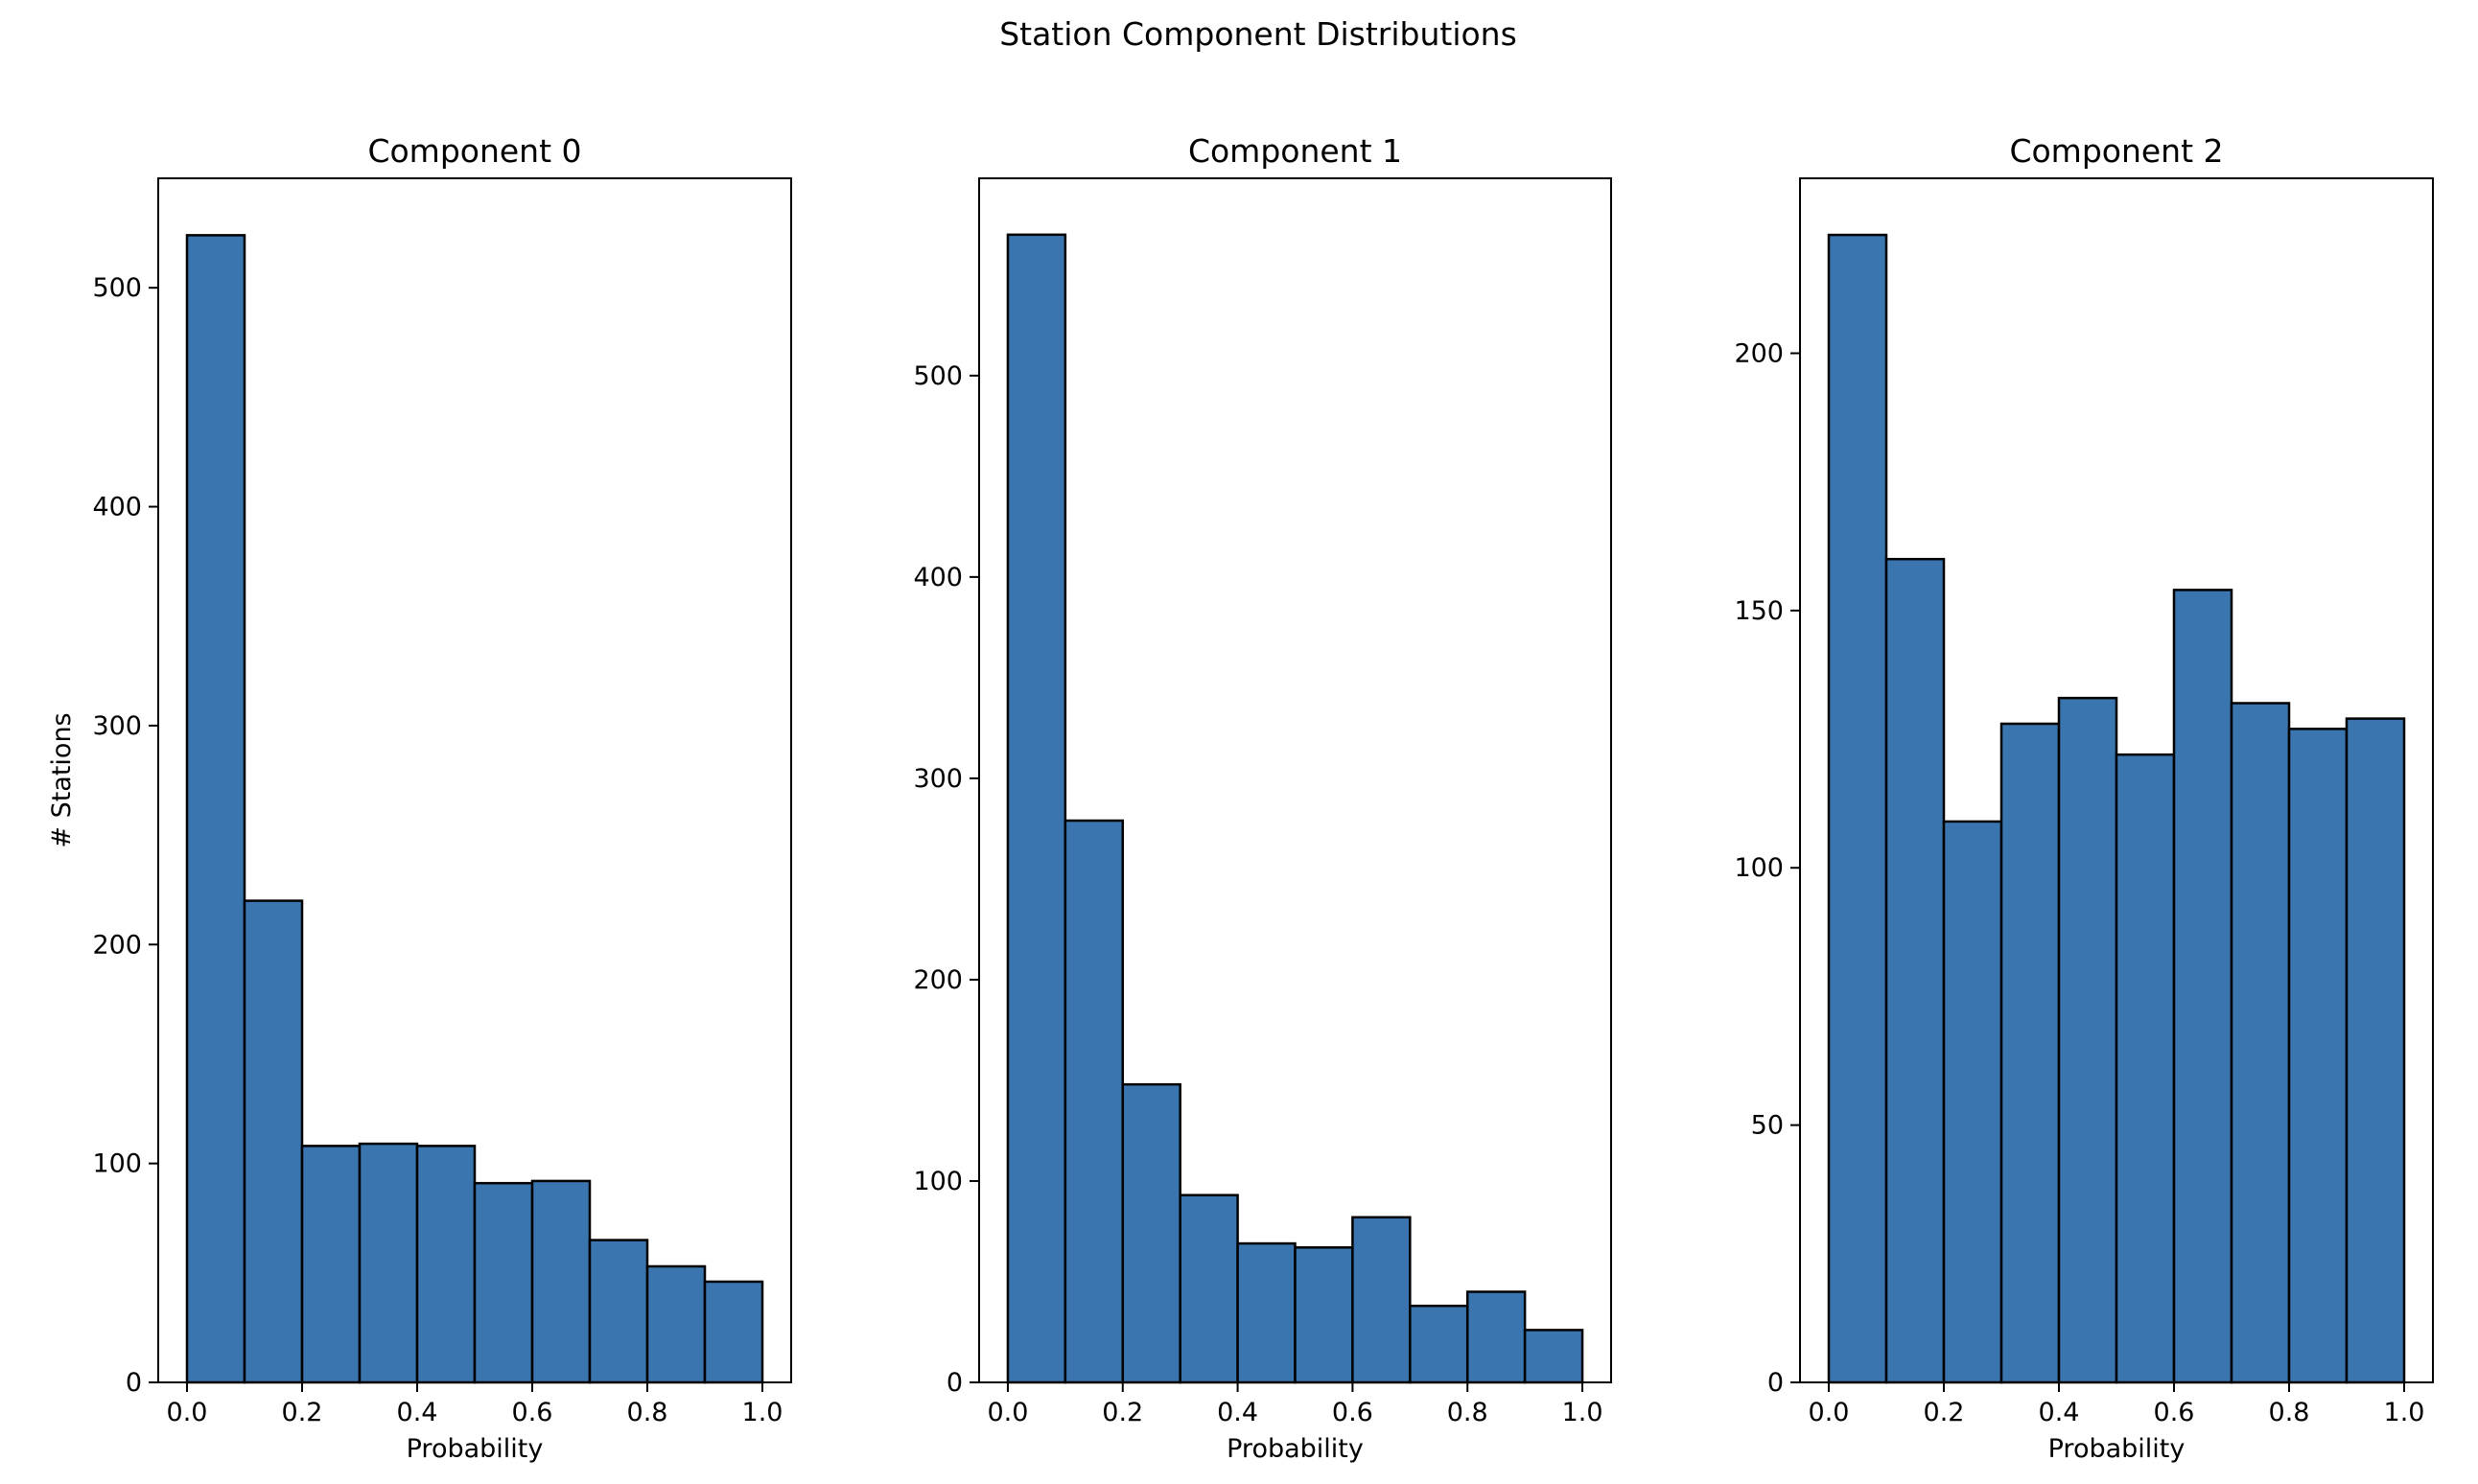 The image size is (2478, 1484). What do you see at coordinates (1295, 151) in the screenshot?
I see `panel-title: Component 1` at bounding box center [1295, 151].